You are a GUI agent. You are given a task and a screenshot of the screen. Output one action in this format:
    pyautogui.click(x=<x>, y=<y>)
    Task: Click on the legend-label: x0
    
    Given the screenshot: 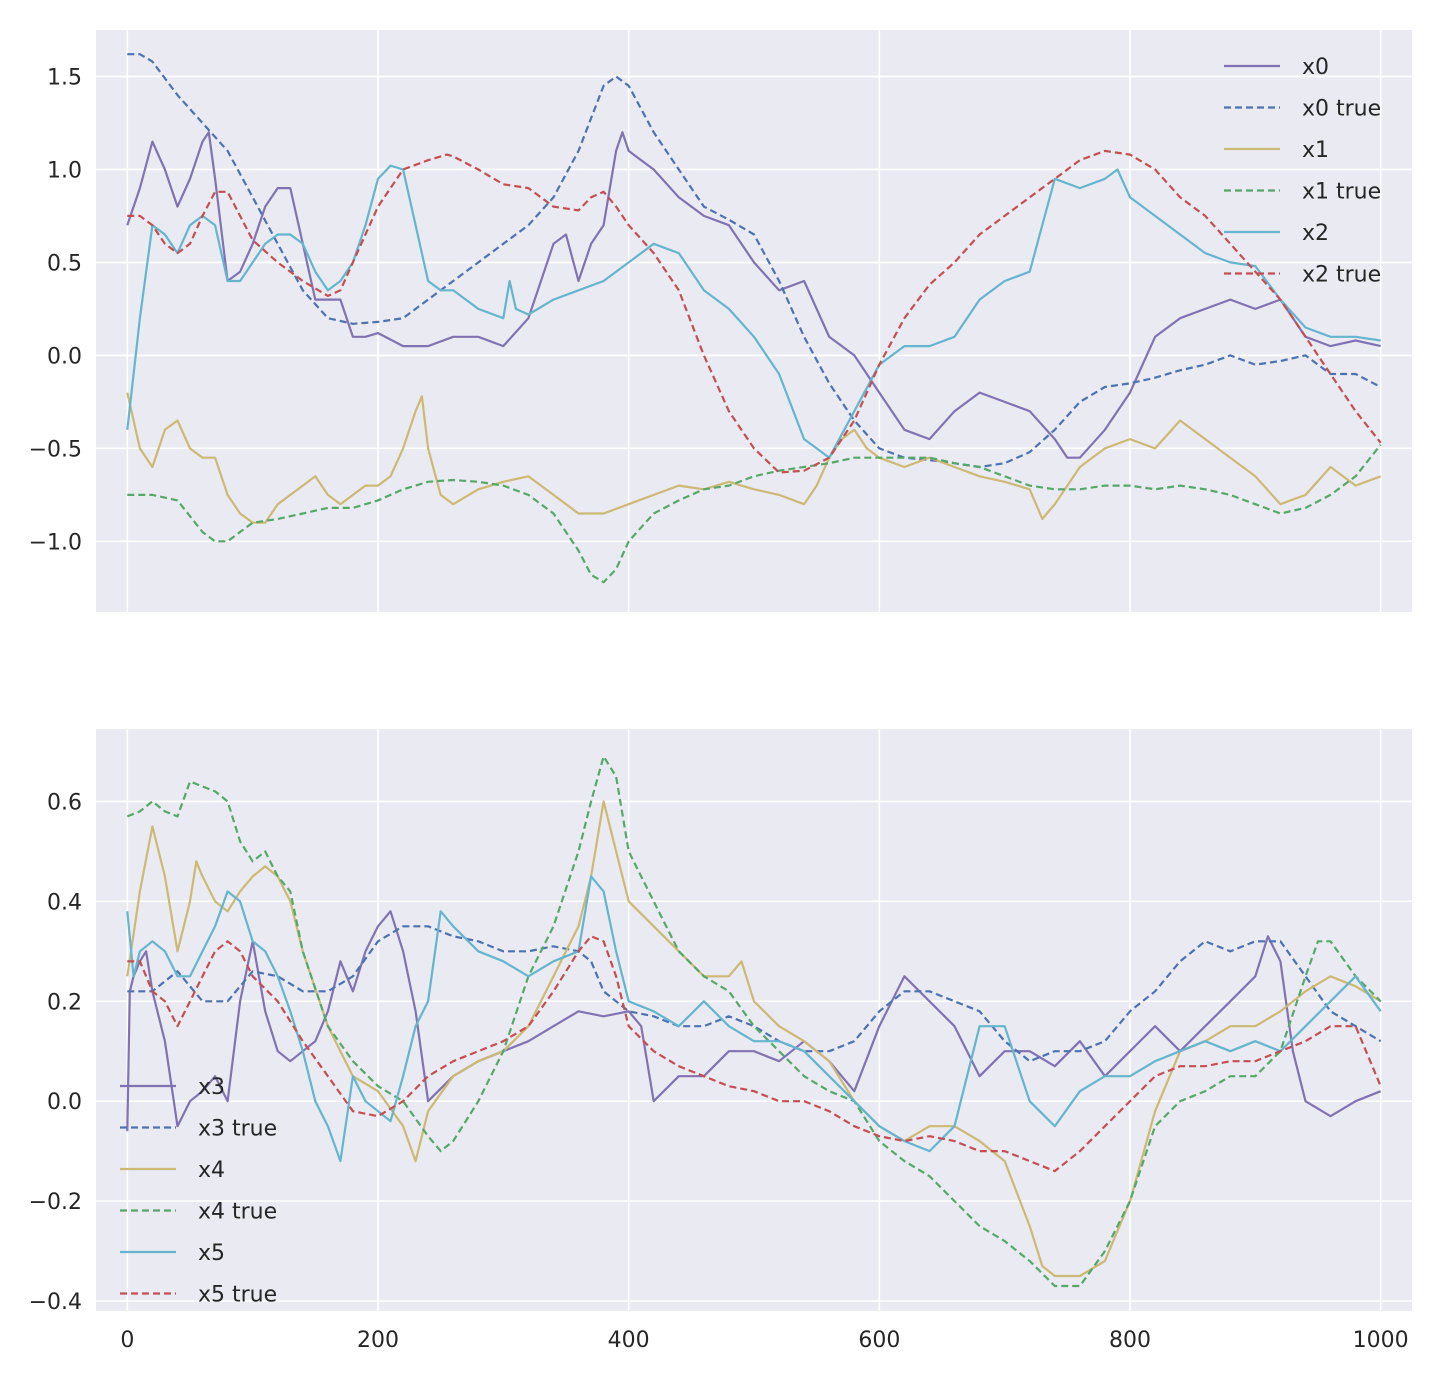 What is the action you would take?
    pyautogui.click(x=1315, y=67)
    